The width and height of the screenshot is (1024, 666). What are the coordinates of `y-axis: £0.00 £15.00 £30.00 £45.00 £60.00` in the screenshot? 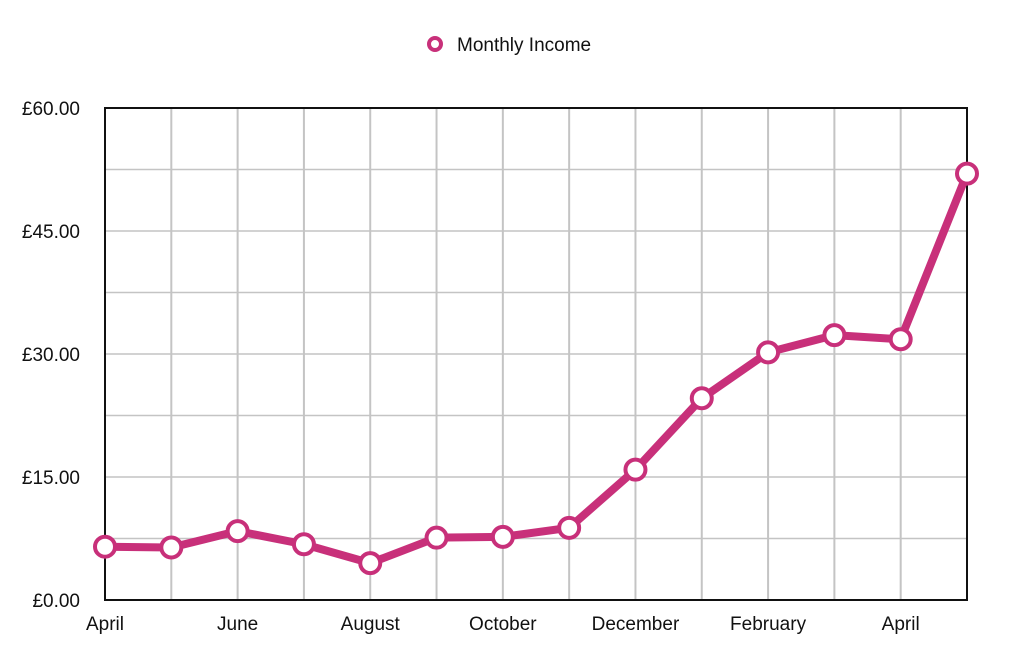 It's located at (51, 355).